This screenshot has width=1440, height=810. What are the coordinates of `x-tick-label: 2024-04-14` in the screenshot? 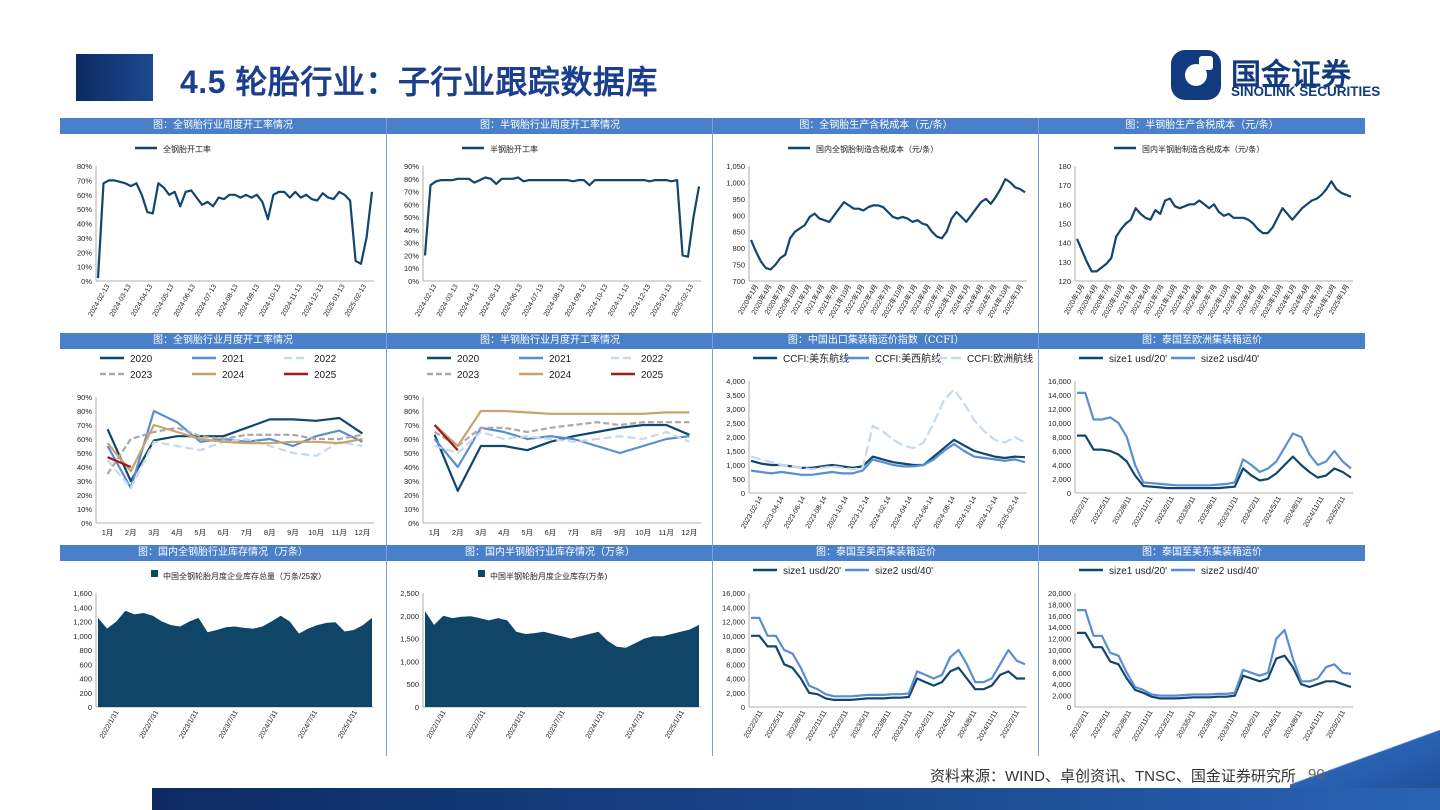 It's located at (902, 512).